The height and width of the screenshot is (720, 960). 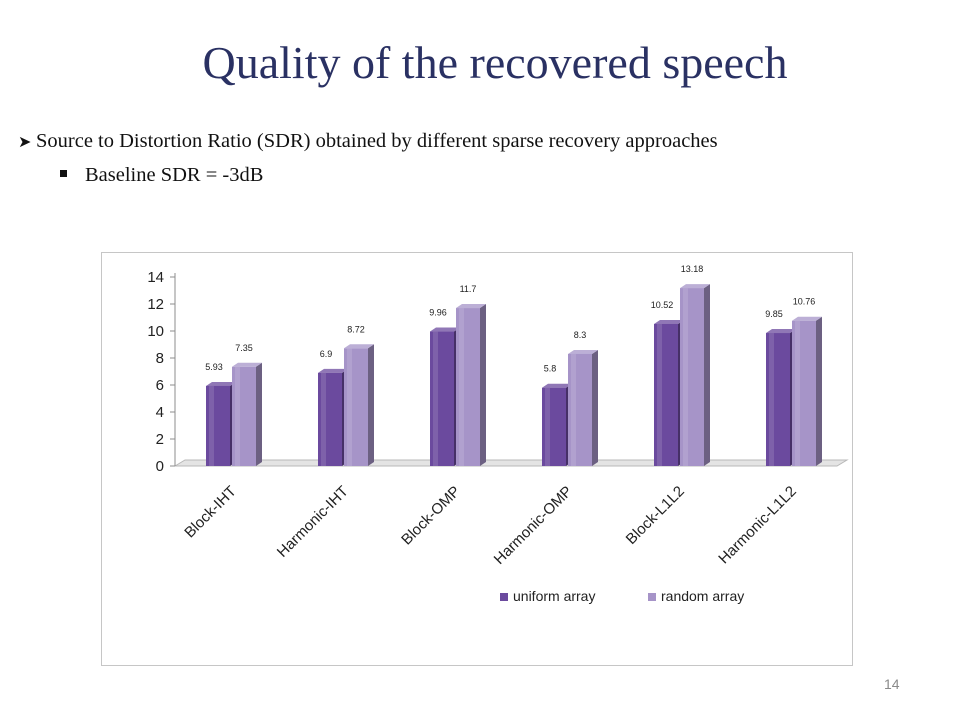 What do you see at coordinates (63, 173) in the screenshot?
I see `square-bullet-icon` at bounding box center [63, 173].